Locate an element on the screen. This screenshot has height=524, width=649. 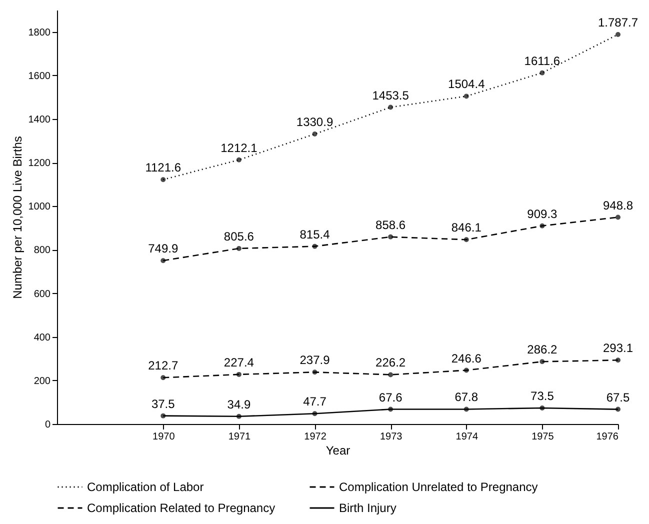
x-axis-title: Year is located at coordinates (338, 451).